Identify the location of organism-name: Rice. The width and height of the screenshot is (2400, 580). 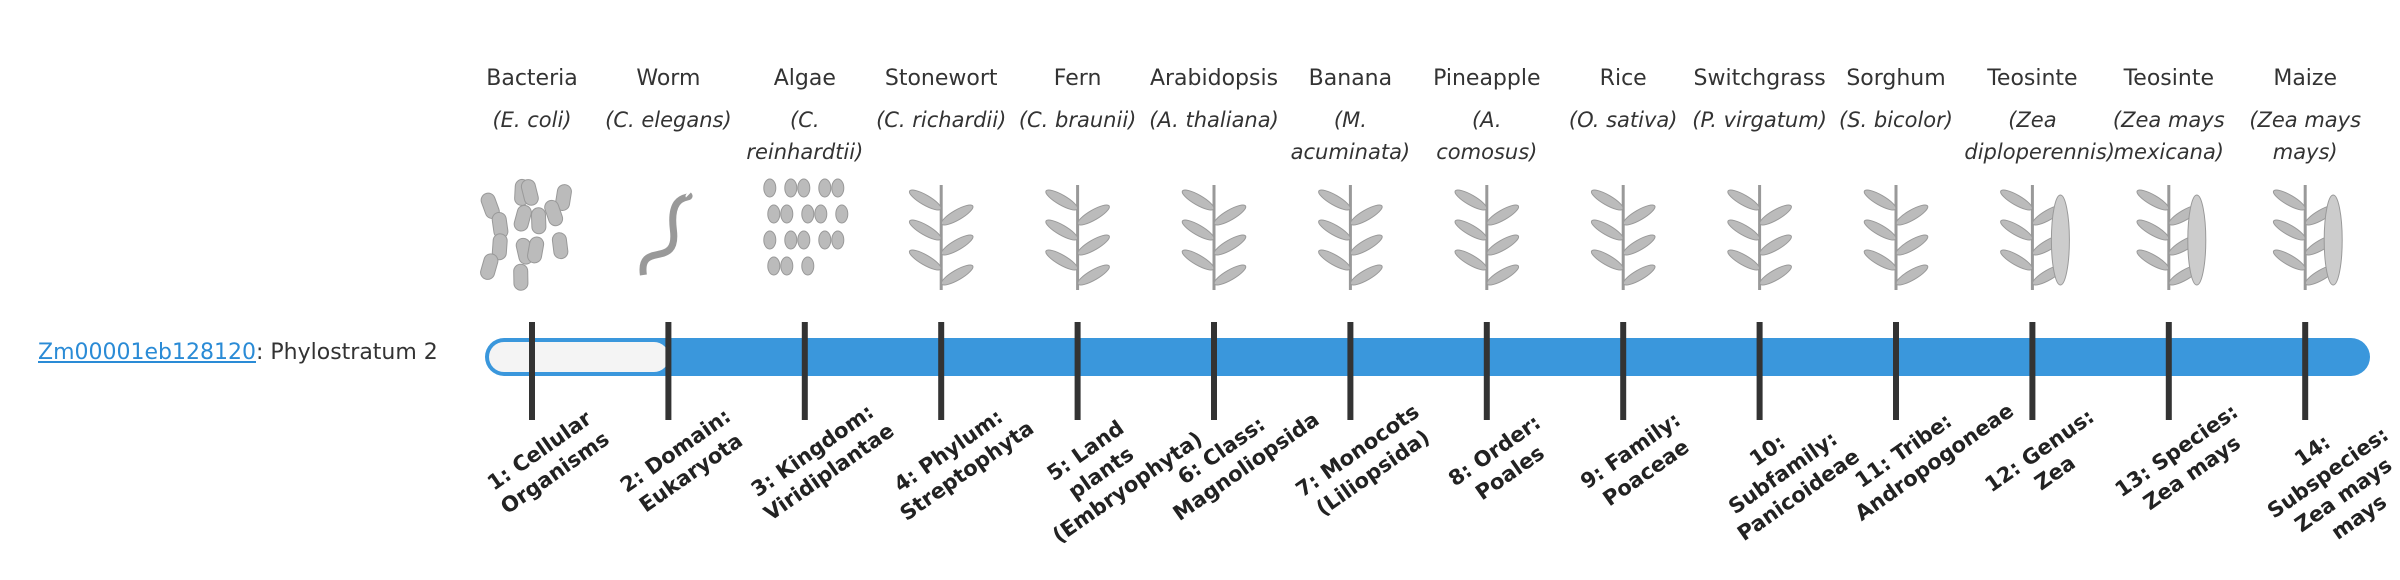
(1623, 78).